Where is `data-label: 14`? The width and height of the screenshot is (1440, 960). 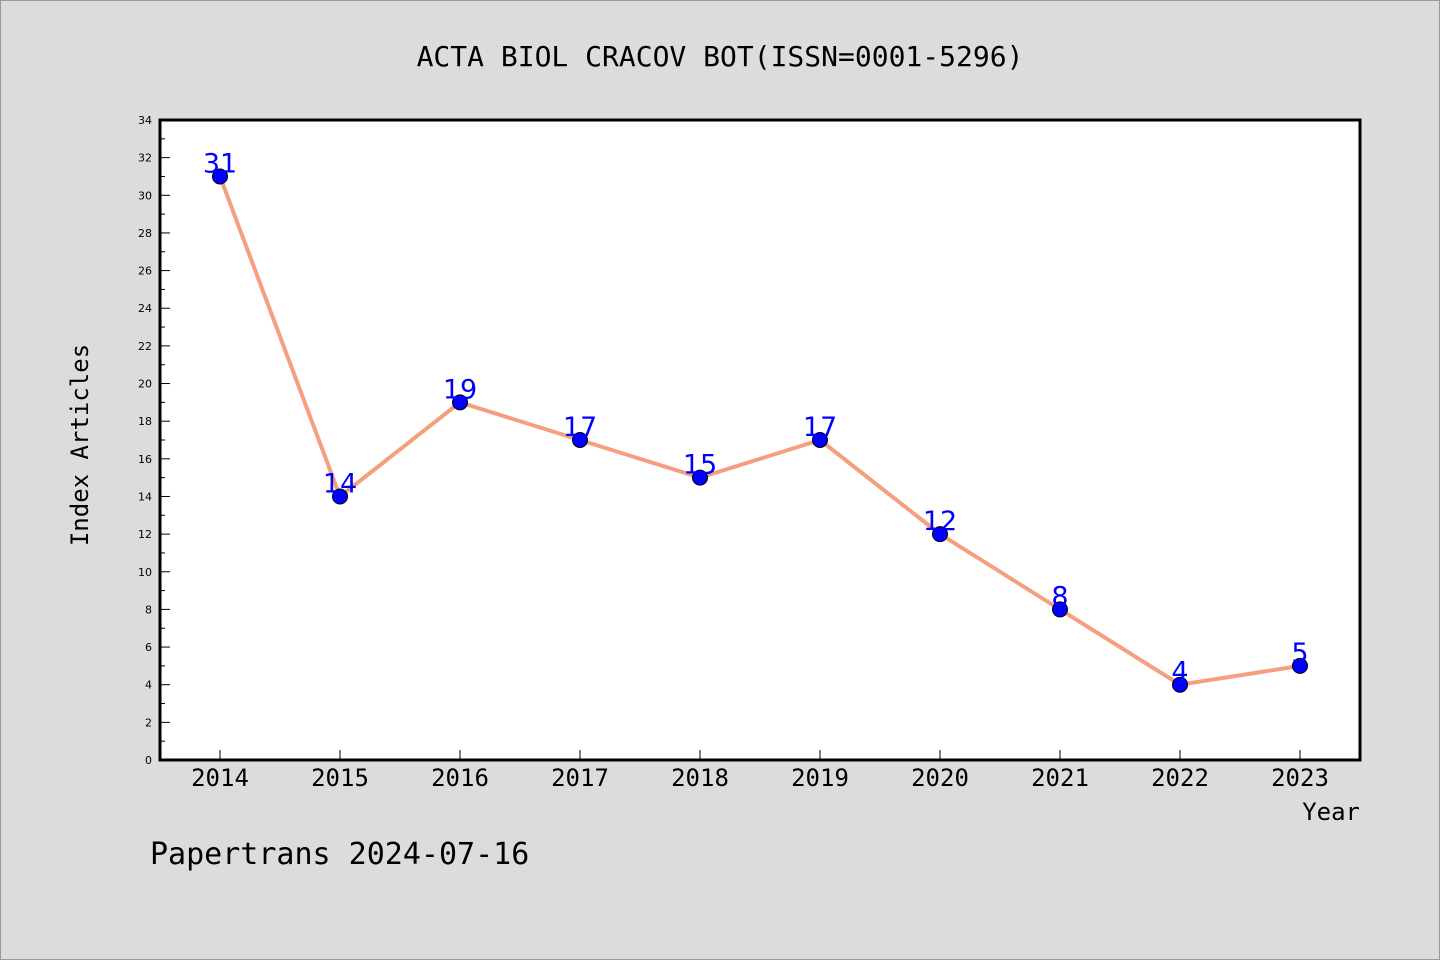 data-label: 14 is located at coordinates (340, 483).